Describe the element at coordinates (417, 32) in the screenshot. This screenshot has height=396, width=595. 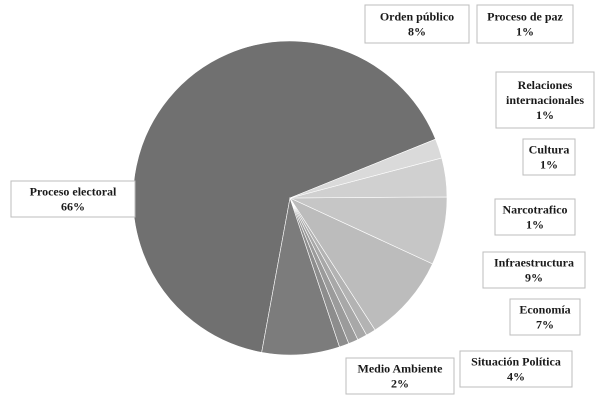
I see `slice-value-label: 8%` at that location.